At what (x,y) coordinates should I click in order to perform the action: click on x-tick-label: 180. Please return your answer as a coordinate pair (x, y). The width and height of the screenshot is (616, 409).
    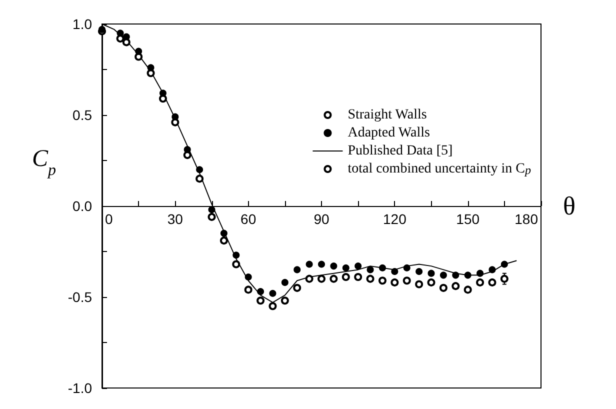
    Looking at the image, I should click on (526, 219).